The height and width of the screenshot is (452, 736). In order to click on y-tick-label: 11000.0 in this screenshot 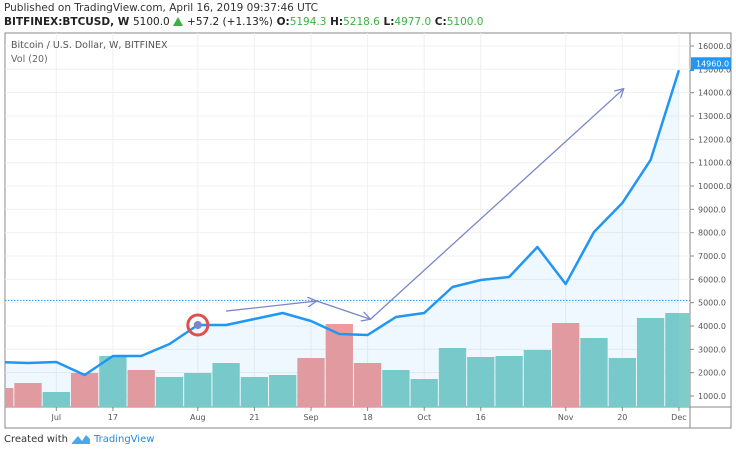, I will do `click(714, 163)`.